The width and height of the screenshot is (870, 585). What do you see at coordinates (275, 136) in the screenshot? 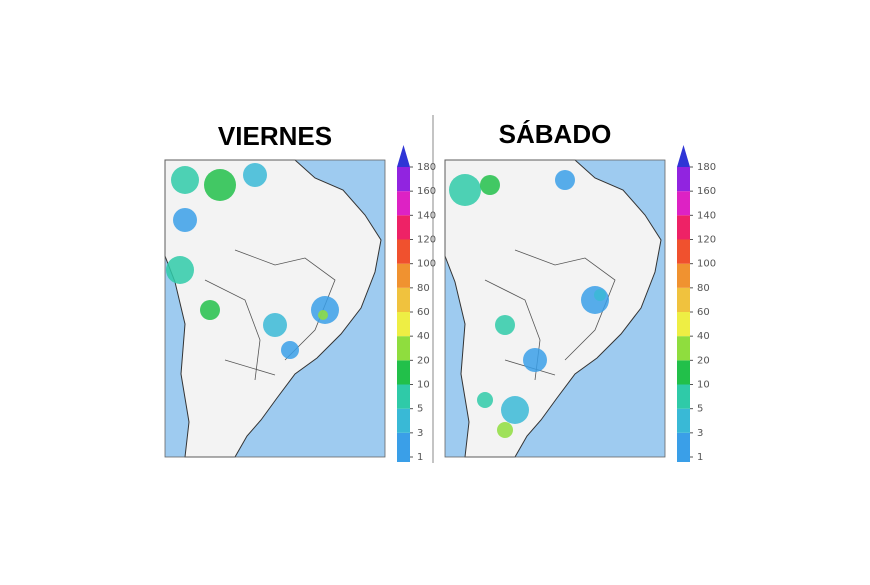
I see `panel-title: VIERNES` at bounding box center [275, 136].